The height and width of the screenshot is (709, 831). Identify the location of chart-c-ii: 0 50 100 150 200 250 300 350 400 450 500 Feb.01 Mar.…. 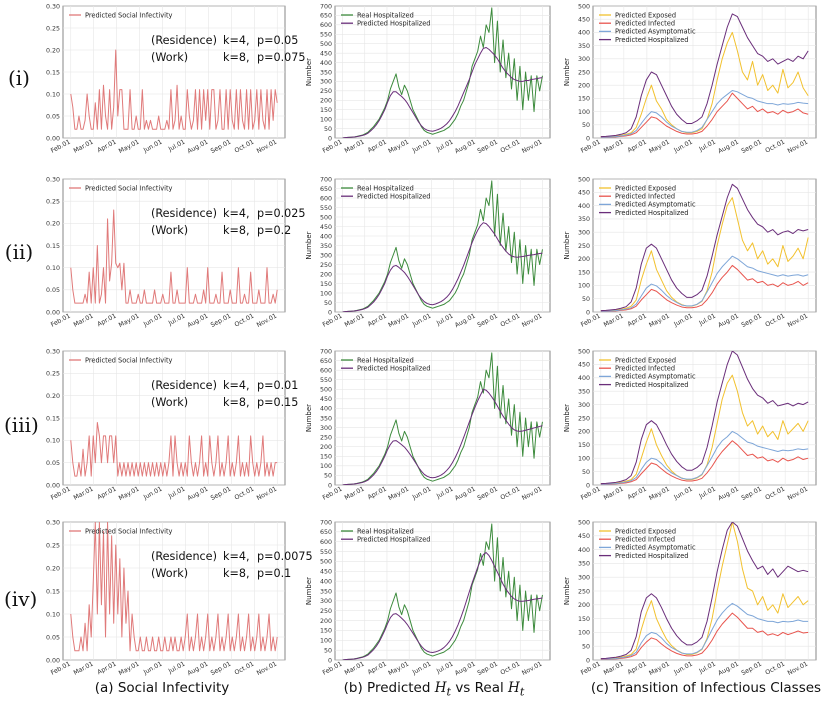
(690, 252).